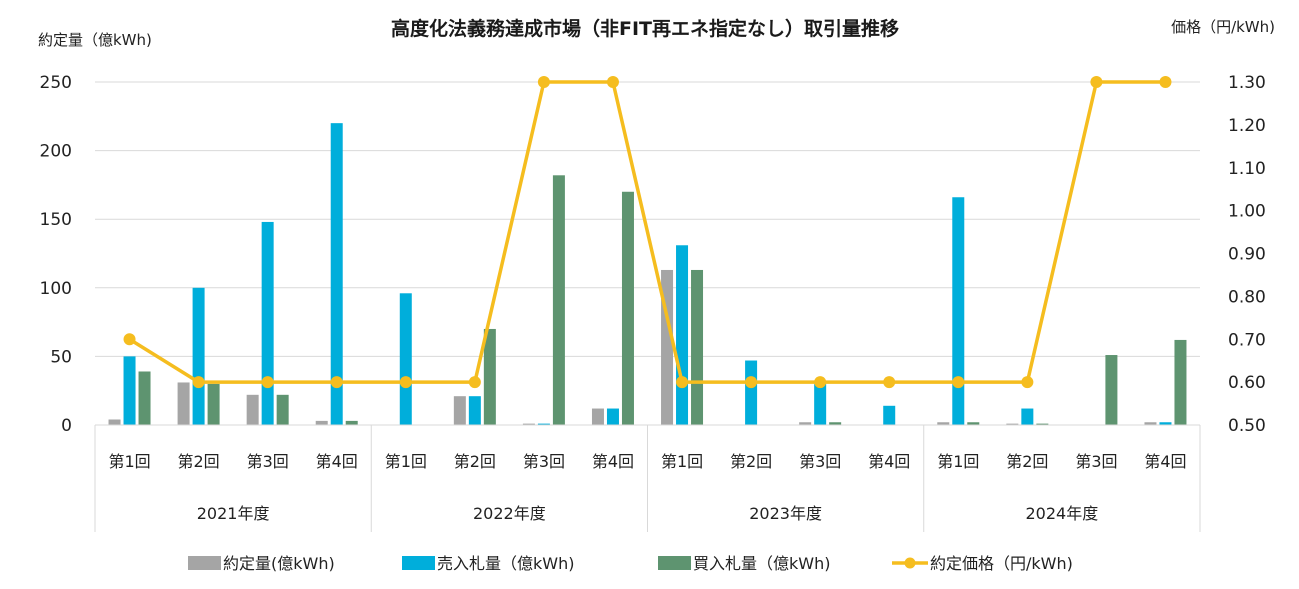 This screenshot has width=1299, height=589. I want to click on legend-label: 約定量(億kWh), so click(279, 563).